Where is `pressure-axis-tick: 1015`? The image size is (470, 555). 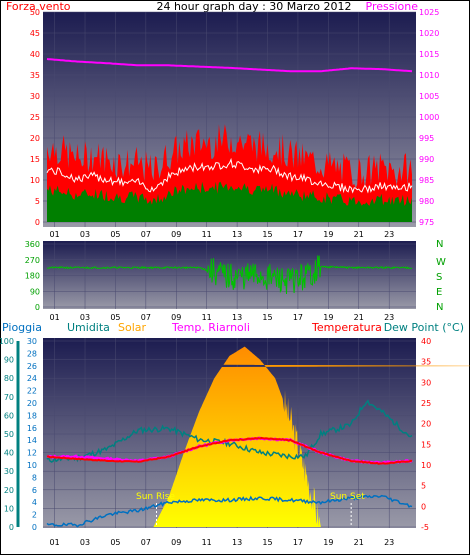 pressure-axis-tick: 1015 is located at coordinates (429, 54).